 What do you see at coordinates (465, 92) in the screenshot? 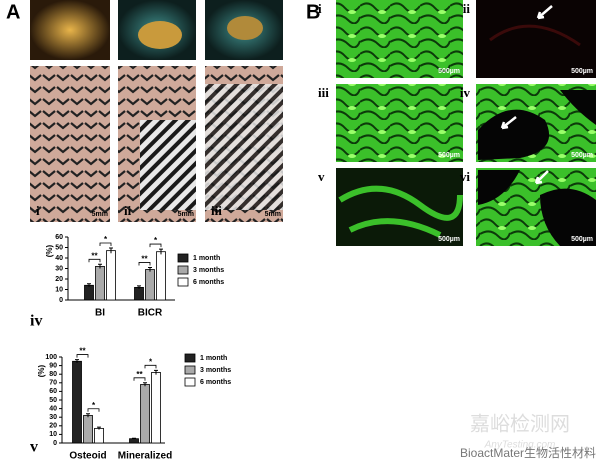
I see `image-label: iv` at bounding box center [465, 92].